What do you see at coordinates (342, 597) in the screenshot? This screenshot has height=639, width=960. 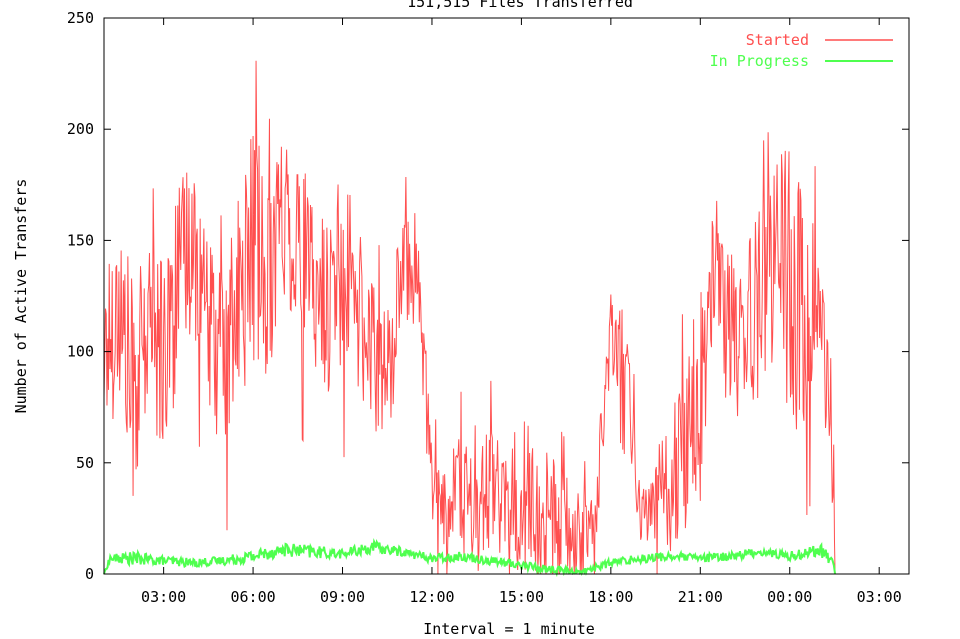 I see `x-tick-label: 09:00` at bounding box center [342, 597].